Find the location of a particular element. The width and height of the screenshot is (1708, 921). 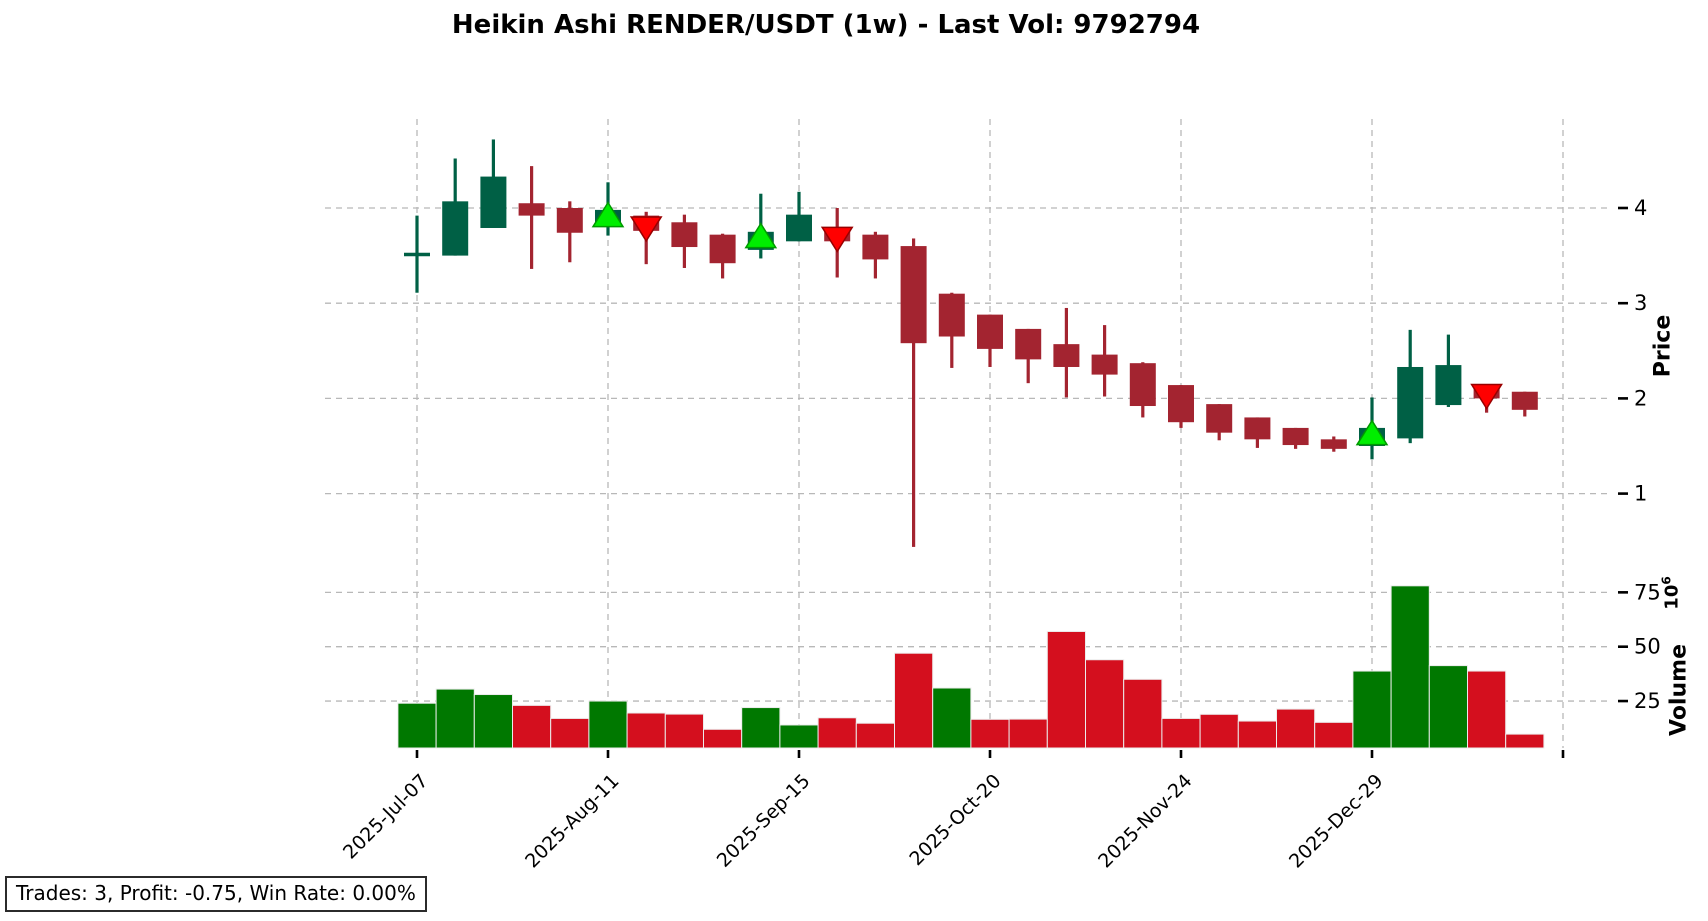

x-tick-label: 2025-Oct-20 is located at coordinates (955, 820).